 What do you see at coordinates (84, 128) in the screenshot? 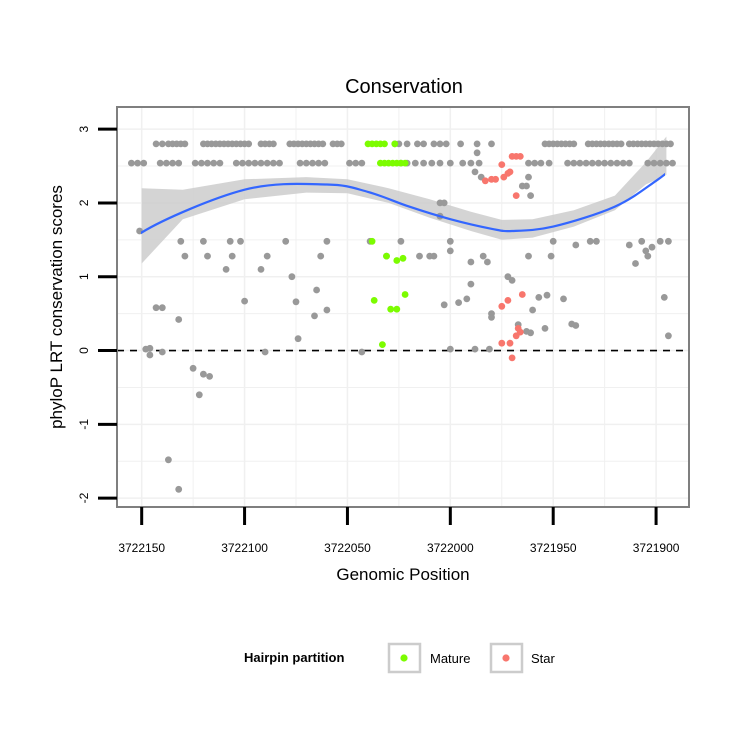
I see `y-tick-label: 3` at bounding box center [84, 128].